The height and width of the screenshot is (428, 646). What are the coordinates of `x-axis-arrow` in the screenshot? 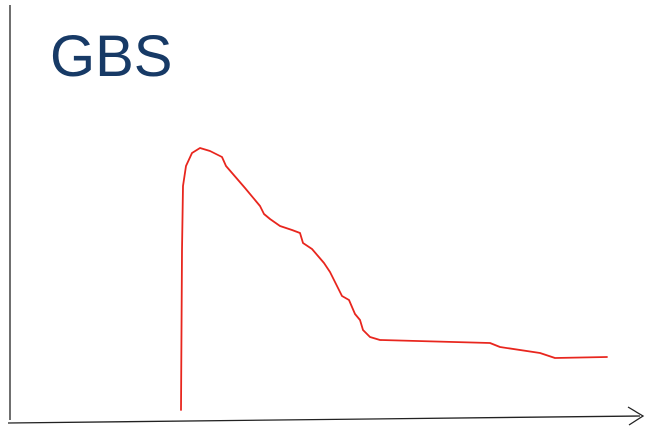 It's located at (636, 416).